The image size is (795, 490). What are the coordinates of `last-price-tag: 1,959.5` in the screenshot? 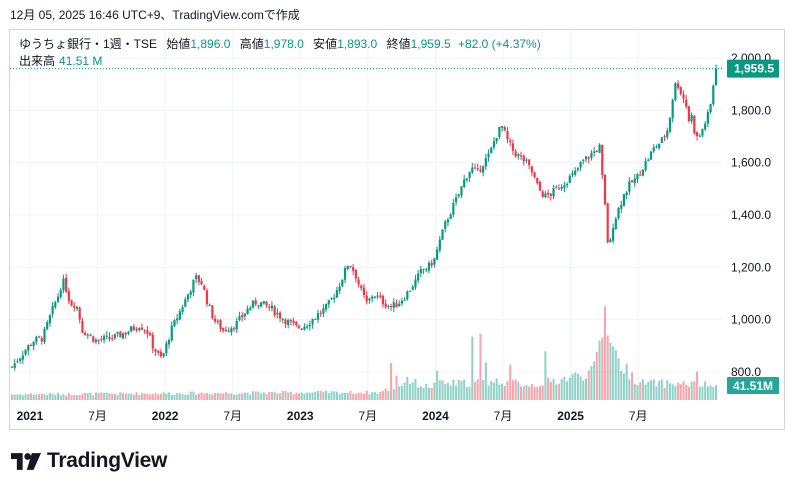 It's located at (753, 68).